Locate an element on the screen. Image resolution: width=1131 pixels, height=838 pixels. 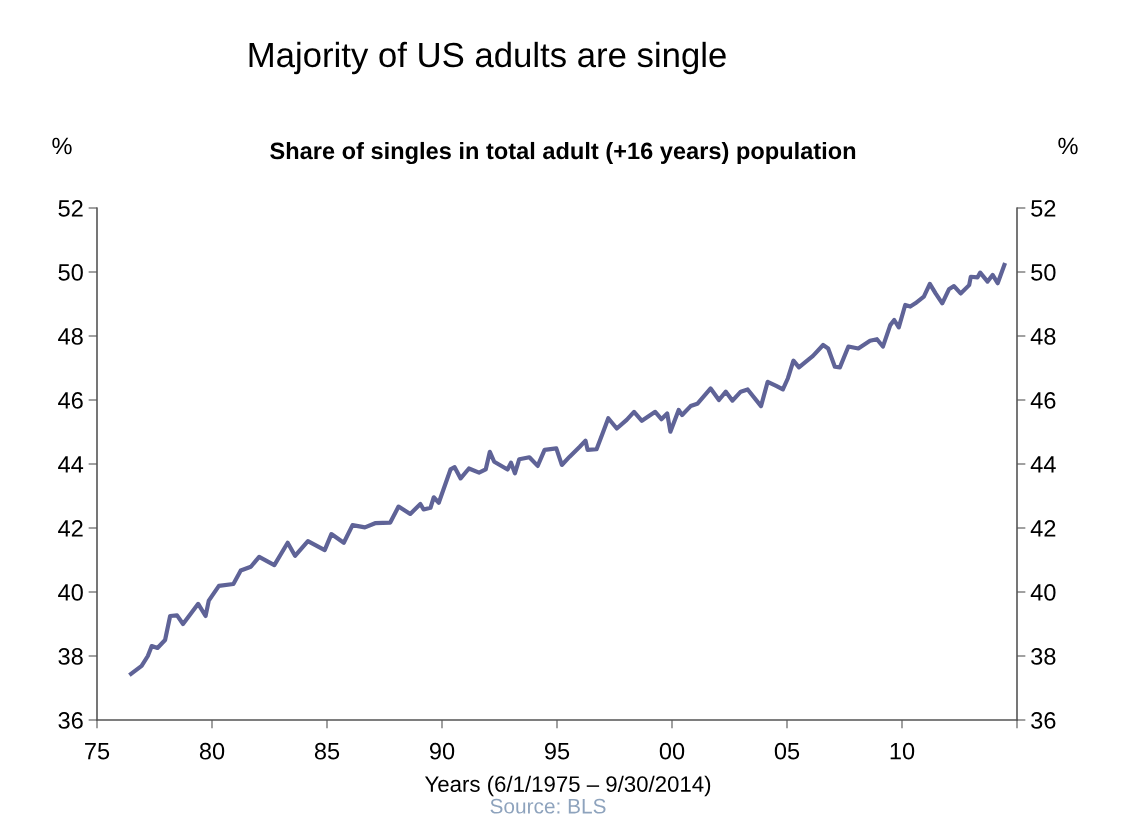
y2-tick-label: 36 is located at coordinates (1043, 720).